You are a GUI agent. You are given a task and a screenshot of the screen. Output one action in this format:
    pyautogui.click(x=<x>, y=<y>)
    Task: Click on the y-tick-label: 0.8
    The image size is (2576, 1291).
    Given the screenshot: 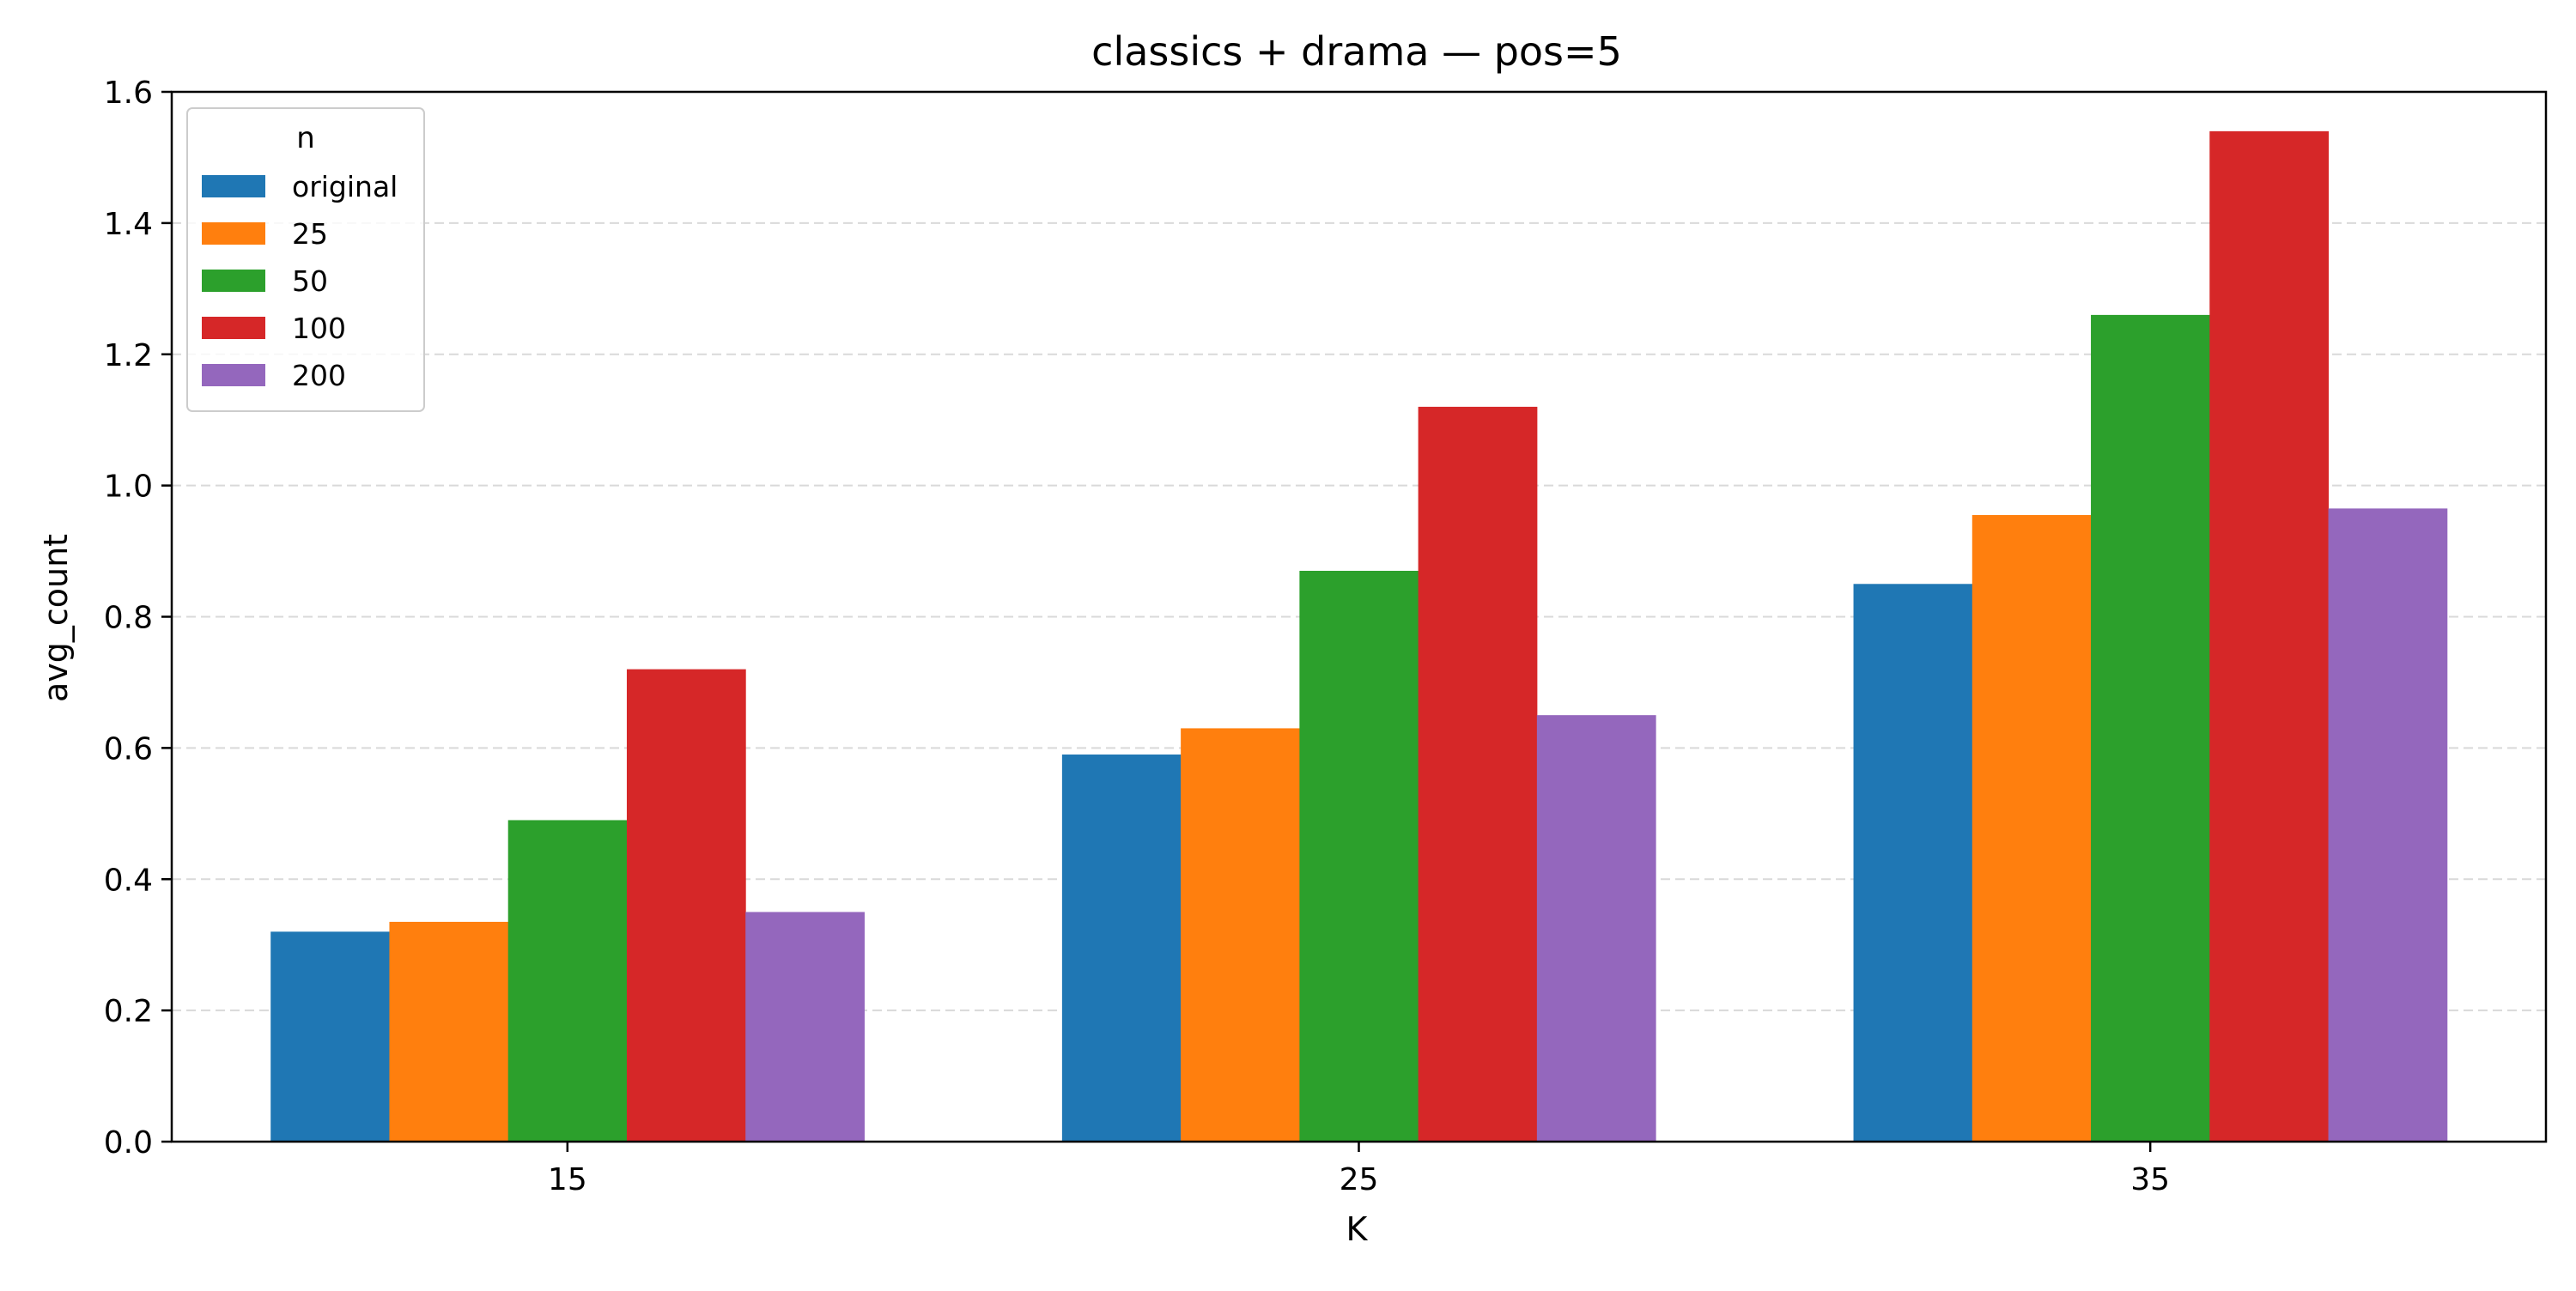 What is the action you would take?
    pyautogui.click(x=128, y=618)
    